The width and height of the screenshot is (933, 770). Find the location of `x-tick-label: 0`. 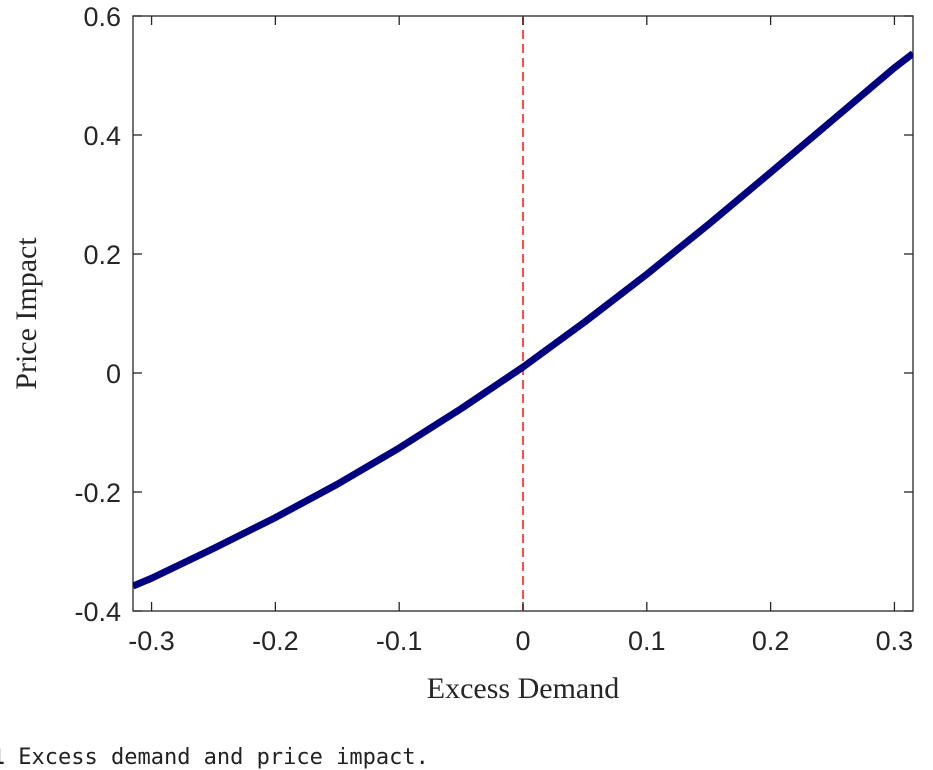

x-tick-label: 0 is located at coordinates (522, 641).